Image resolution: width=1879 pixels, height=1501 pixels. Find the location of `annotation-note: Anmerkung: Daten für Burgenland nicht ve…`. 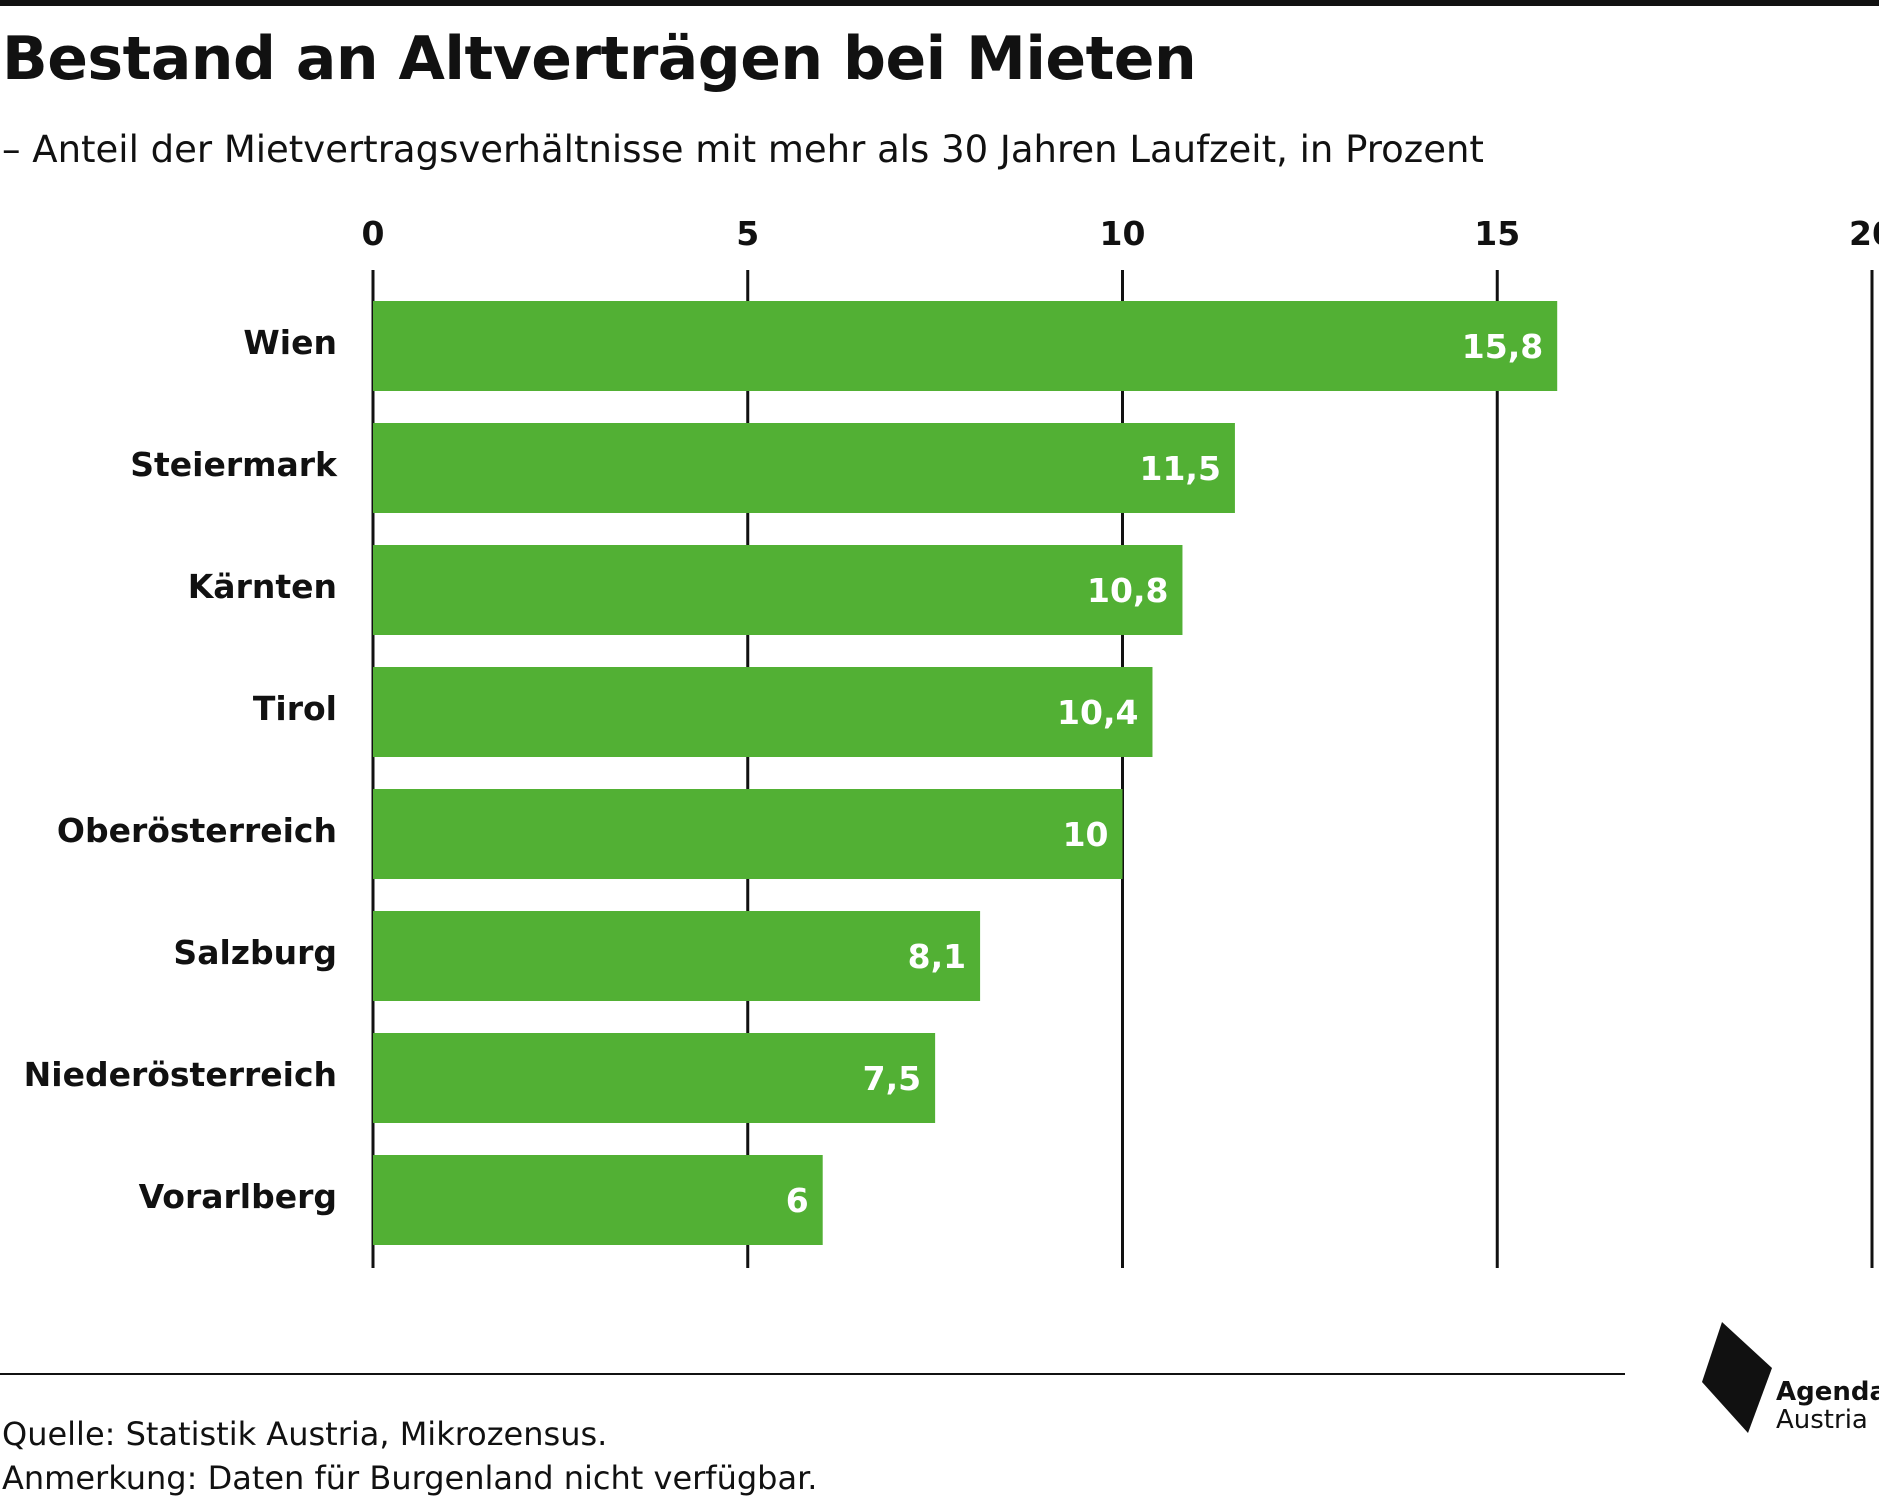

annotation-note: Anmerkung: Daten für Burgenland nicht ve… is located at coordinates (410, 1478).